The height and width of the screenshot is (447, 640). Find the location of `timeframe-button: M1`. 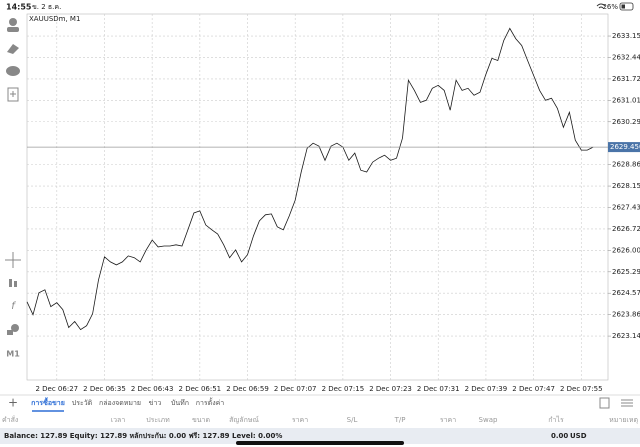

timeframe-button: M1 is located at coordinates (13, 354).